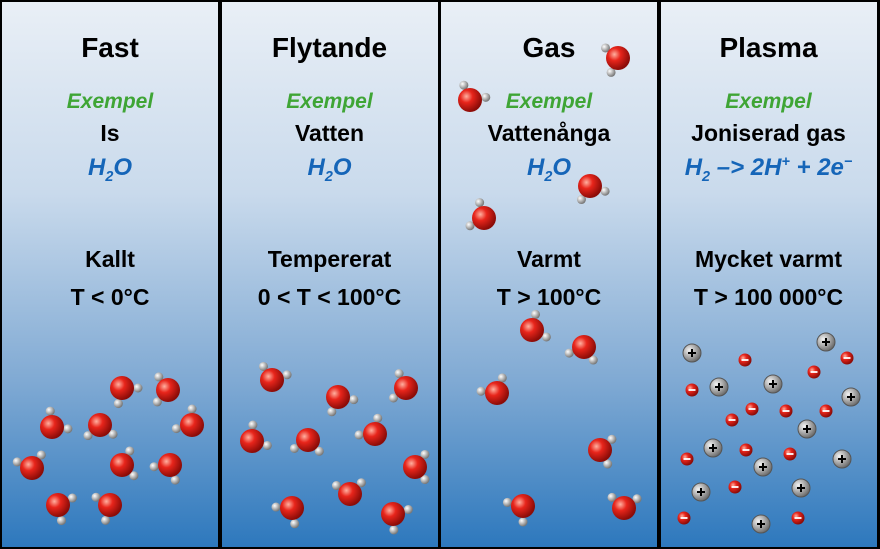 This screenshot has width=880, height=549. Describe the element at coordinates (328, 176) in the screenshot. I see `formula-part: 2` at that location.